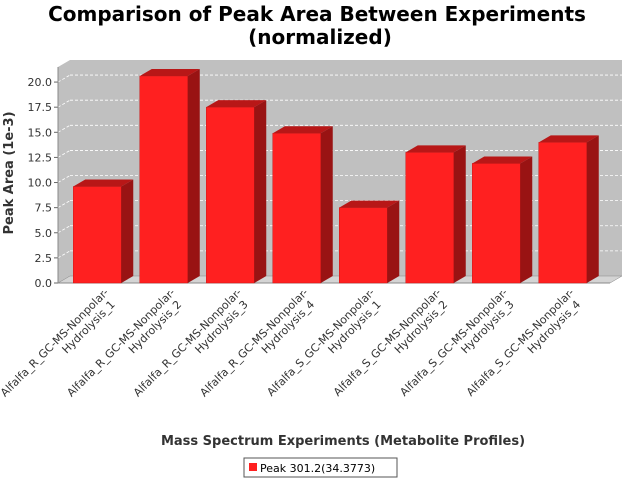 This screenshot has height=480, width=640. What do you see at coordinates (40, 157) in the screenshot?
I see `y-tick-label: 12.5` at bounding box center [40, 157].